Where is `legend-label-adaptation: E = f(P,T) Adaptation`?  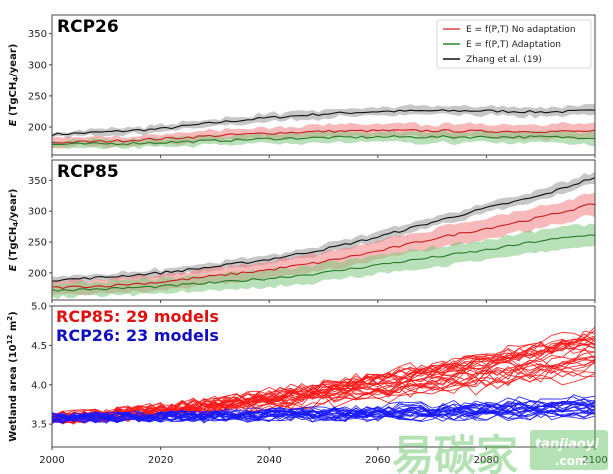 legend-label-adaptation: E = f(P,T) Adaptation is located at coordinates (513, 45).